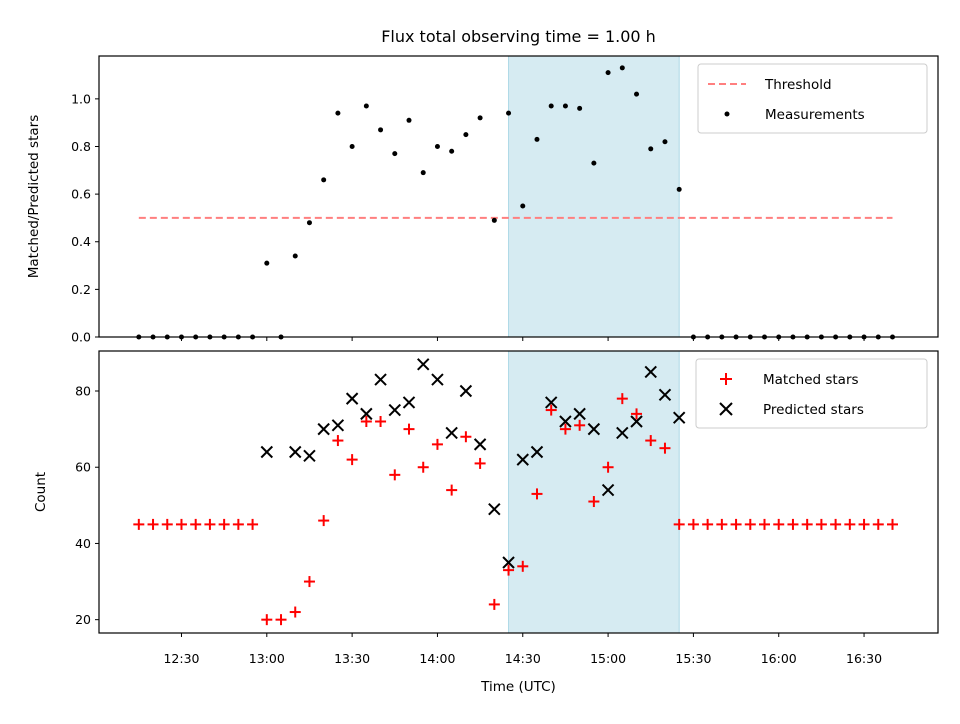 The height and width of the screenshot is (724, 960). What do you see at coordinates (608, 658) in the screenshot?
I see `x-tick-label: 15:00` at bounding box center [608, 658].